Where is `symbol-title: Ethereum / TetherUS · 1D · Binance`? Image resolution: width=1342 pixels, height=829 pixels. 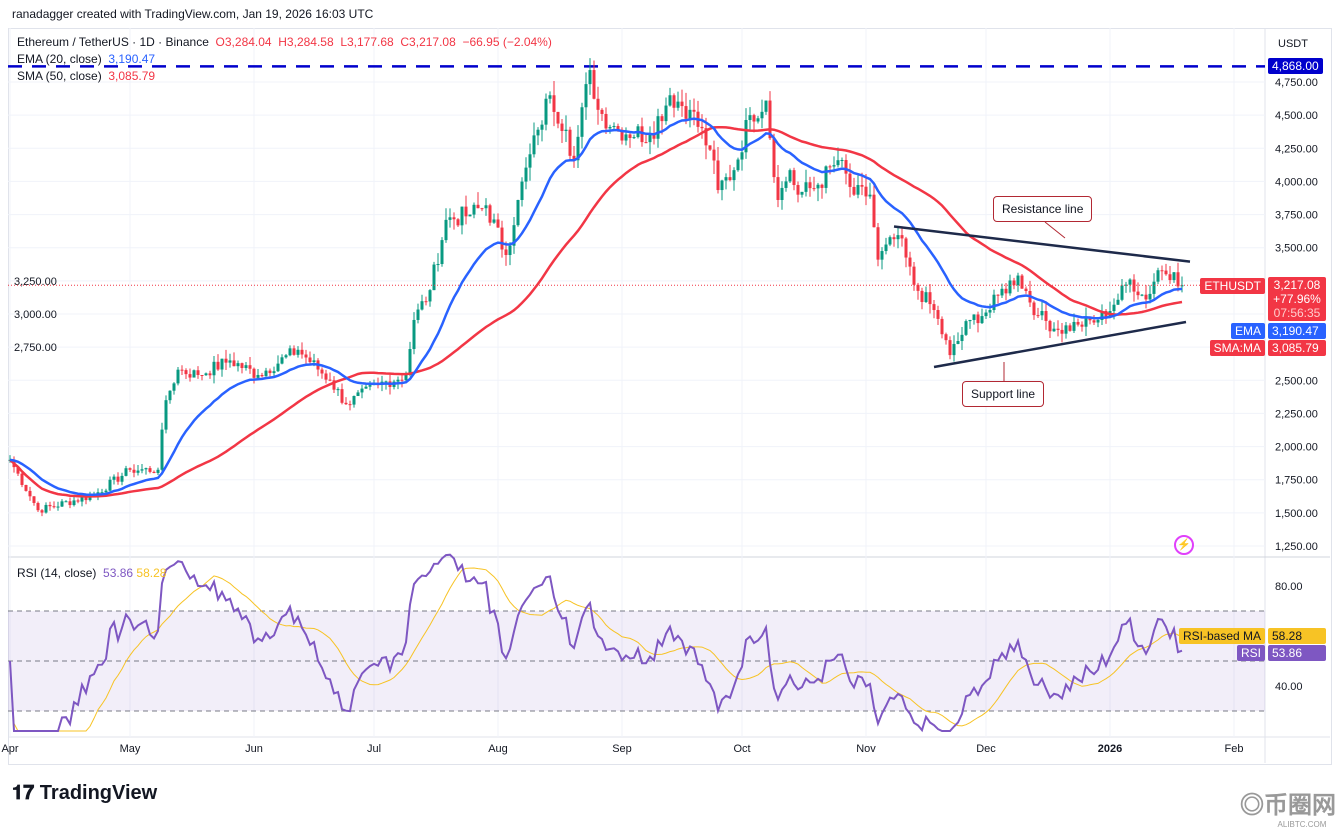
symbol-title: Ethereum / TetherUS · 1D · Binance is located at coordinates (113, 42).